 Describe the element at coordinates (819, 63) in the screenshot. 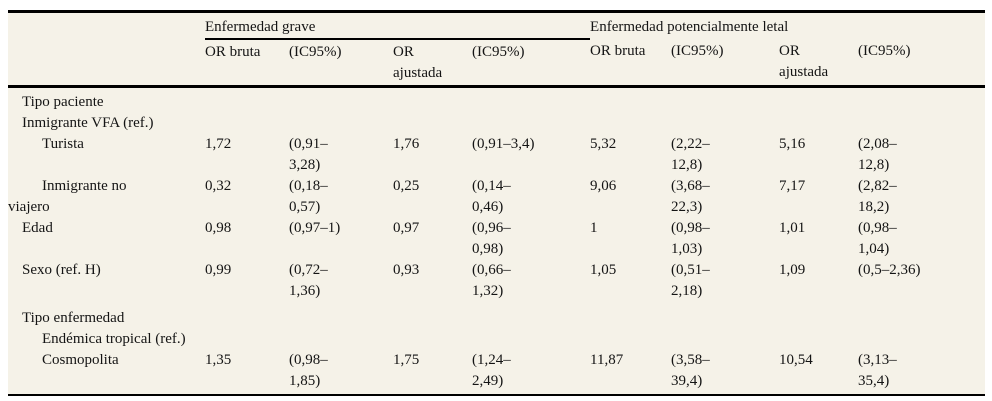

I see `col-header-or-ajustada-2: OR ajustada` at that location.